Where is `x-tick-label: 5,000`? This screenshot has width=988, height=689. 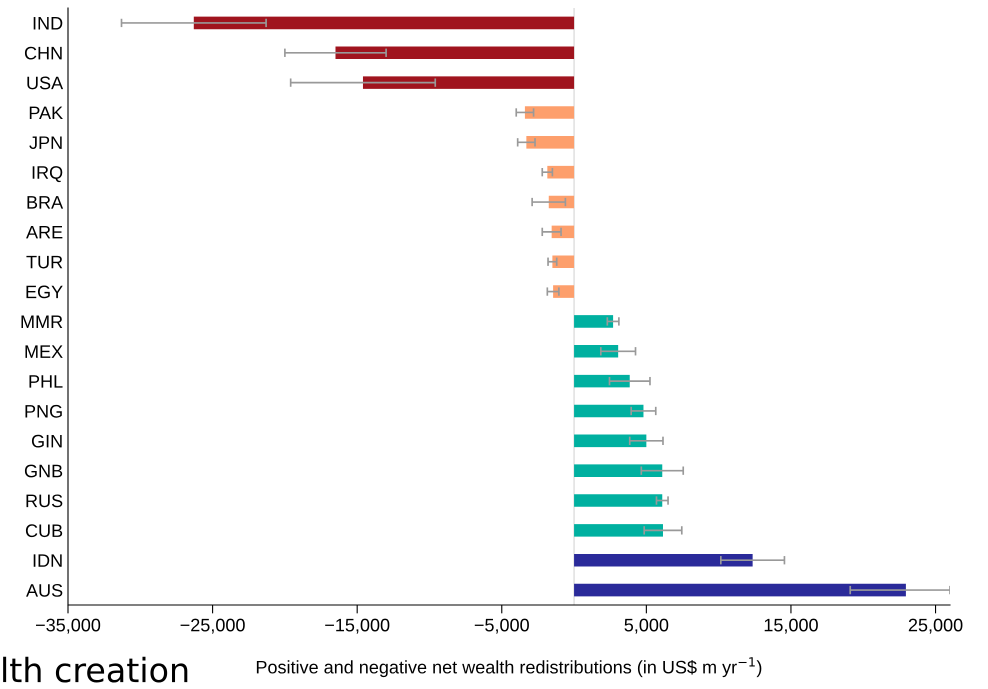 x-tick-label: 5,000 is located at coordinates (646, 626).